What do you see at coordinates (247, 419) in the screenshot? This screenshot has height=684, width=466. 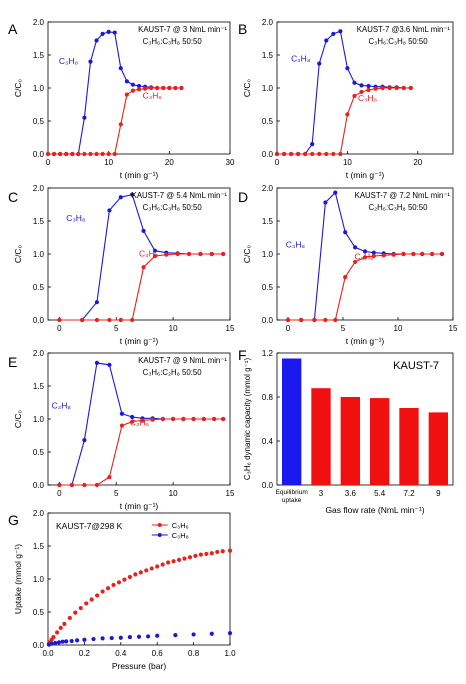 I see `y-axis-label: C₃H₆ dynamic capacity (mmol g⁻¹)` at bounding box center [247, 419].